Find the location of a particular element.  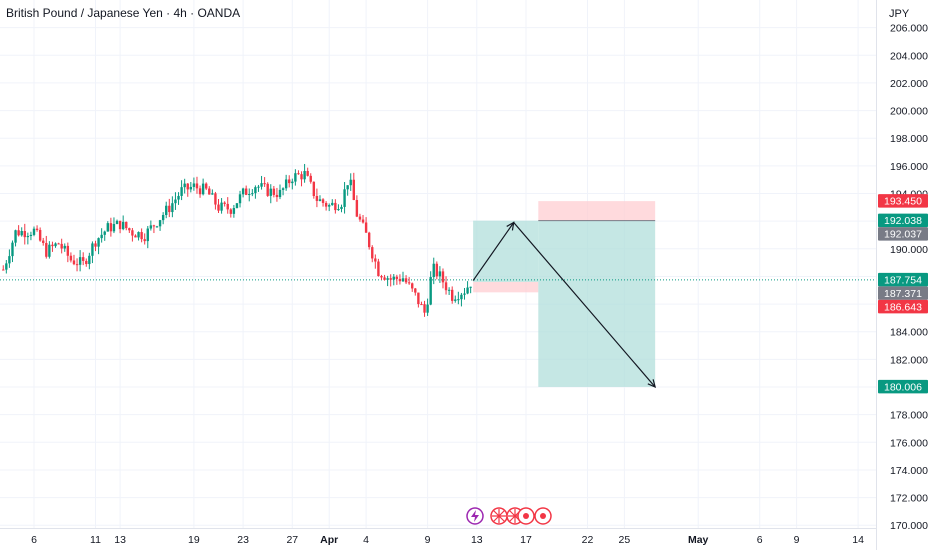

time-tick-label: May is located at coordinates (698, 540).